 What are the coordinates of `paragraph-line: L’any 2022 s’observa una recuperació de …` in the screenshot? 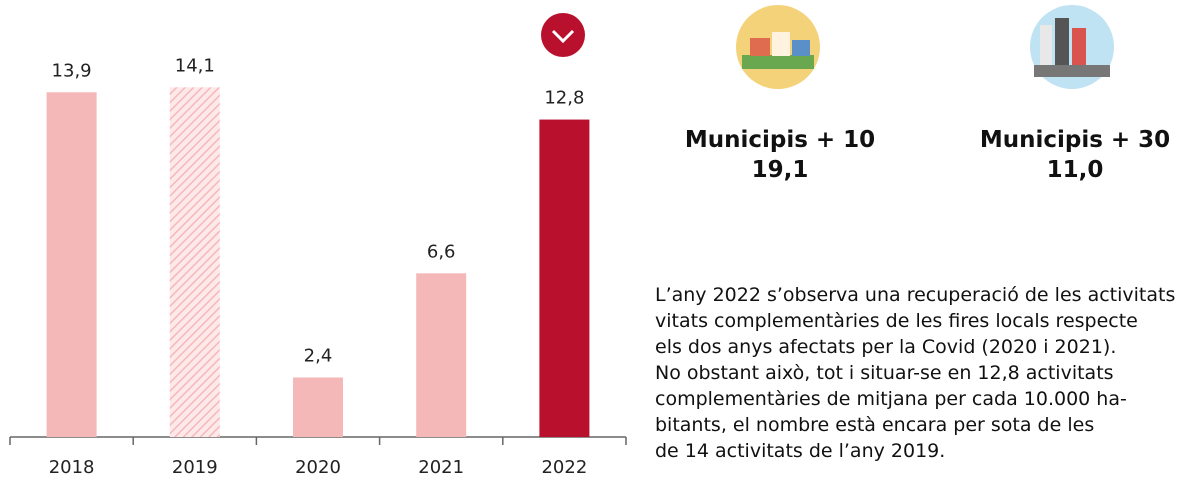 It's located at (915, 295).